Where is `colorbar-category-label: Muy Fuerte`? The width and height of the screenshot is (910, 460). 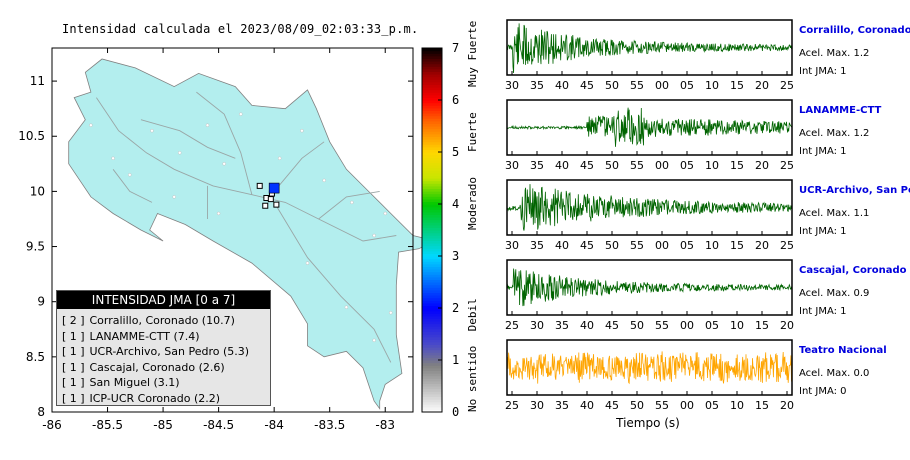
colorbar-category-label: Muy Fuerte is located at coordinates (472, 54).